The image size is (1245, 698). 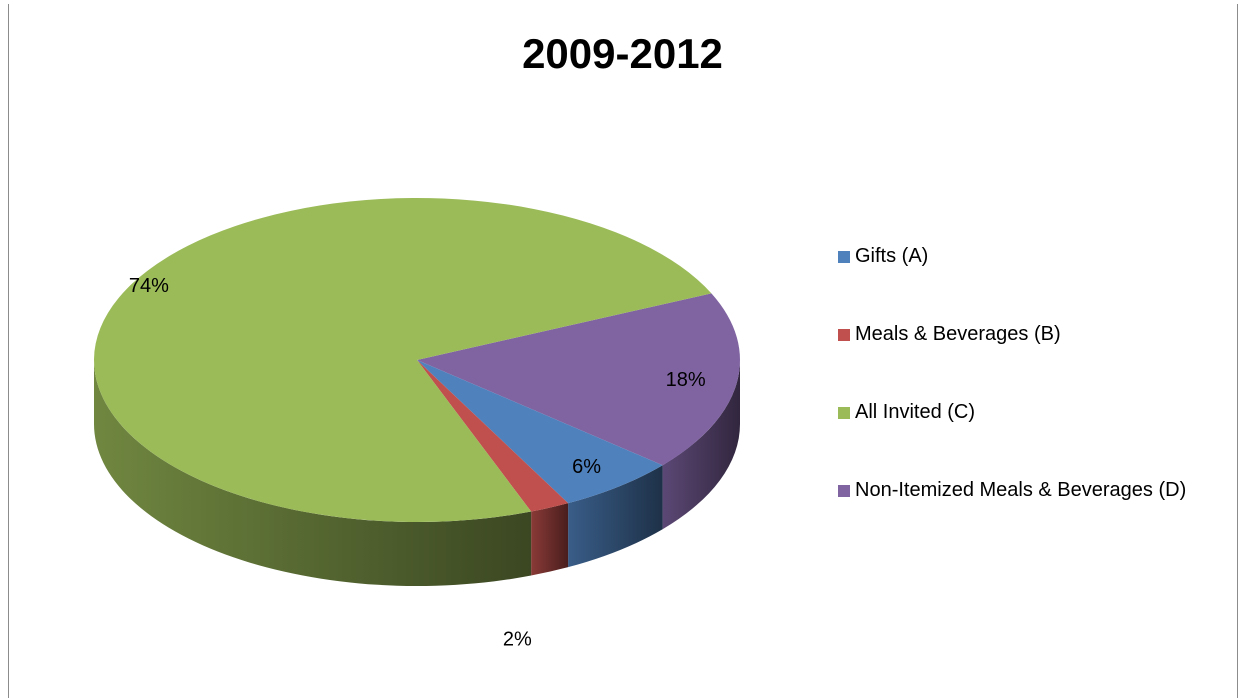 I want to click on legend-label: All Invited (C), so click(x=915, y=412).